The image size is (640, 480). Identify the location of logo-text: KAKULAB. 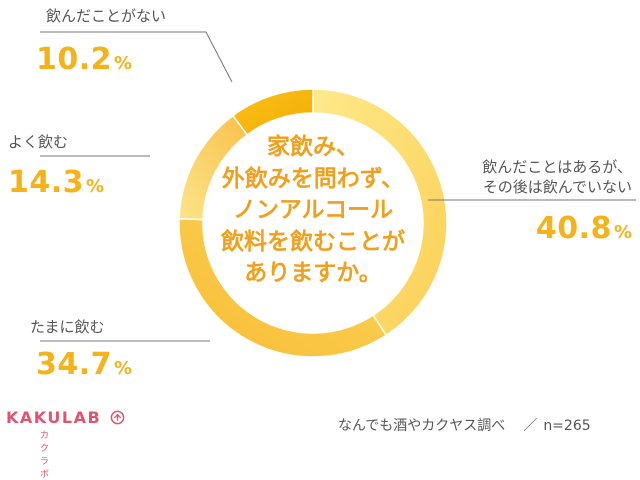
(54, 417).